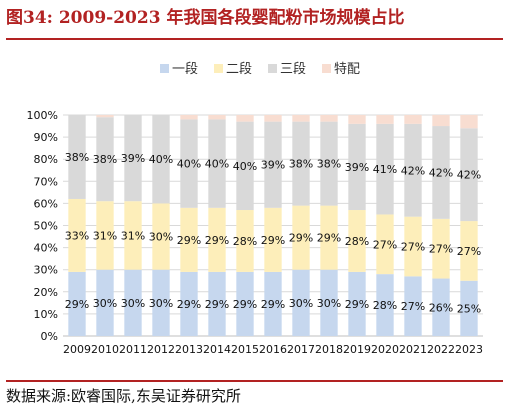 The height and width of the screenshot is (412, 509). What do you see at coordinates (46, 137) in the screenshot?
I see `y-tick-label: 90%` at bounding box center [46, 137].